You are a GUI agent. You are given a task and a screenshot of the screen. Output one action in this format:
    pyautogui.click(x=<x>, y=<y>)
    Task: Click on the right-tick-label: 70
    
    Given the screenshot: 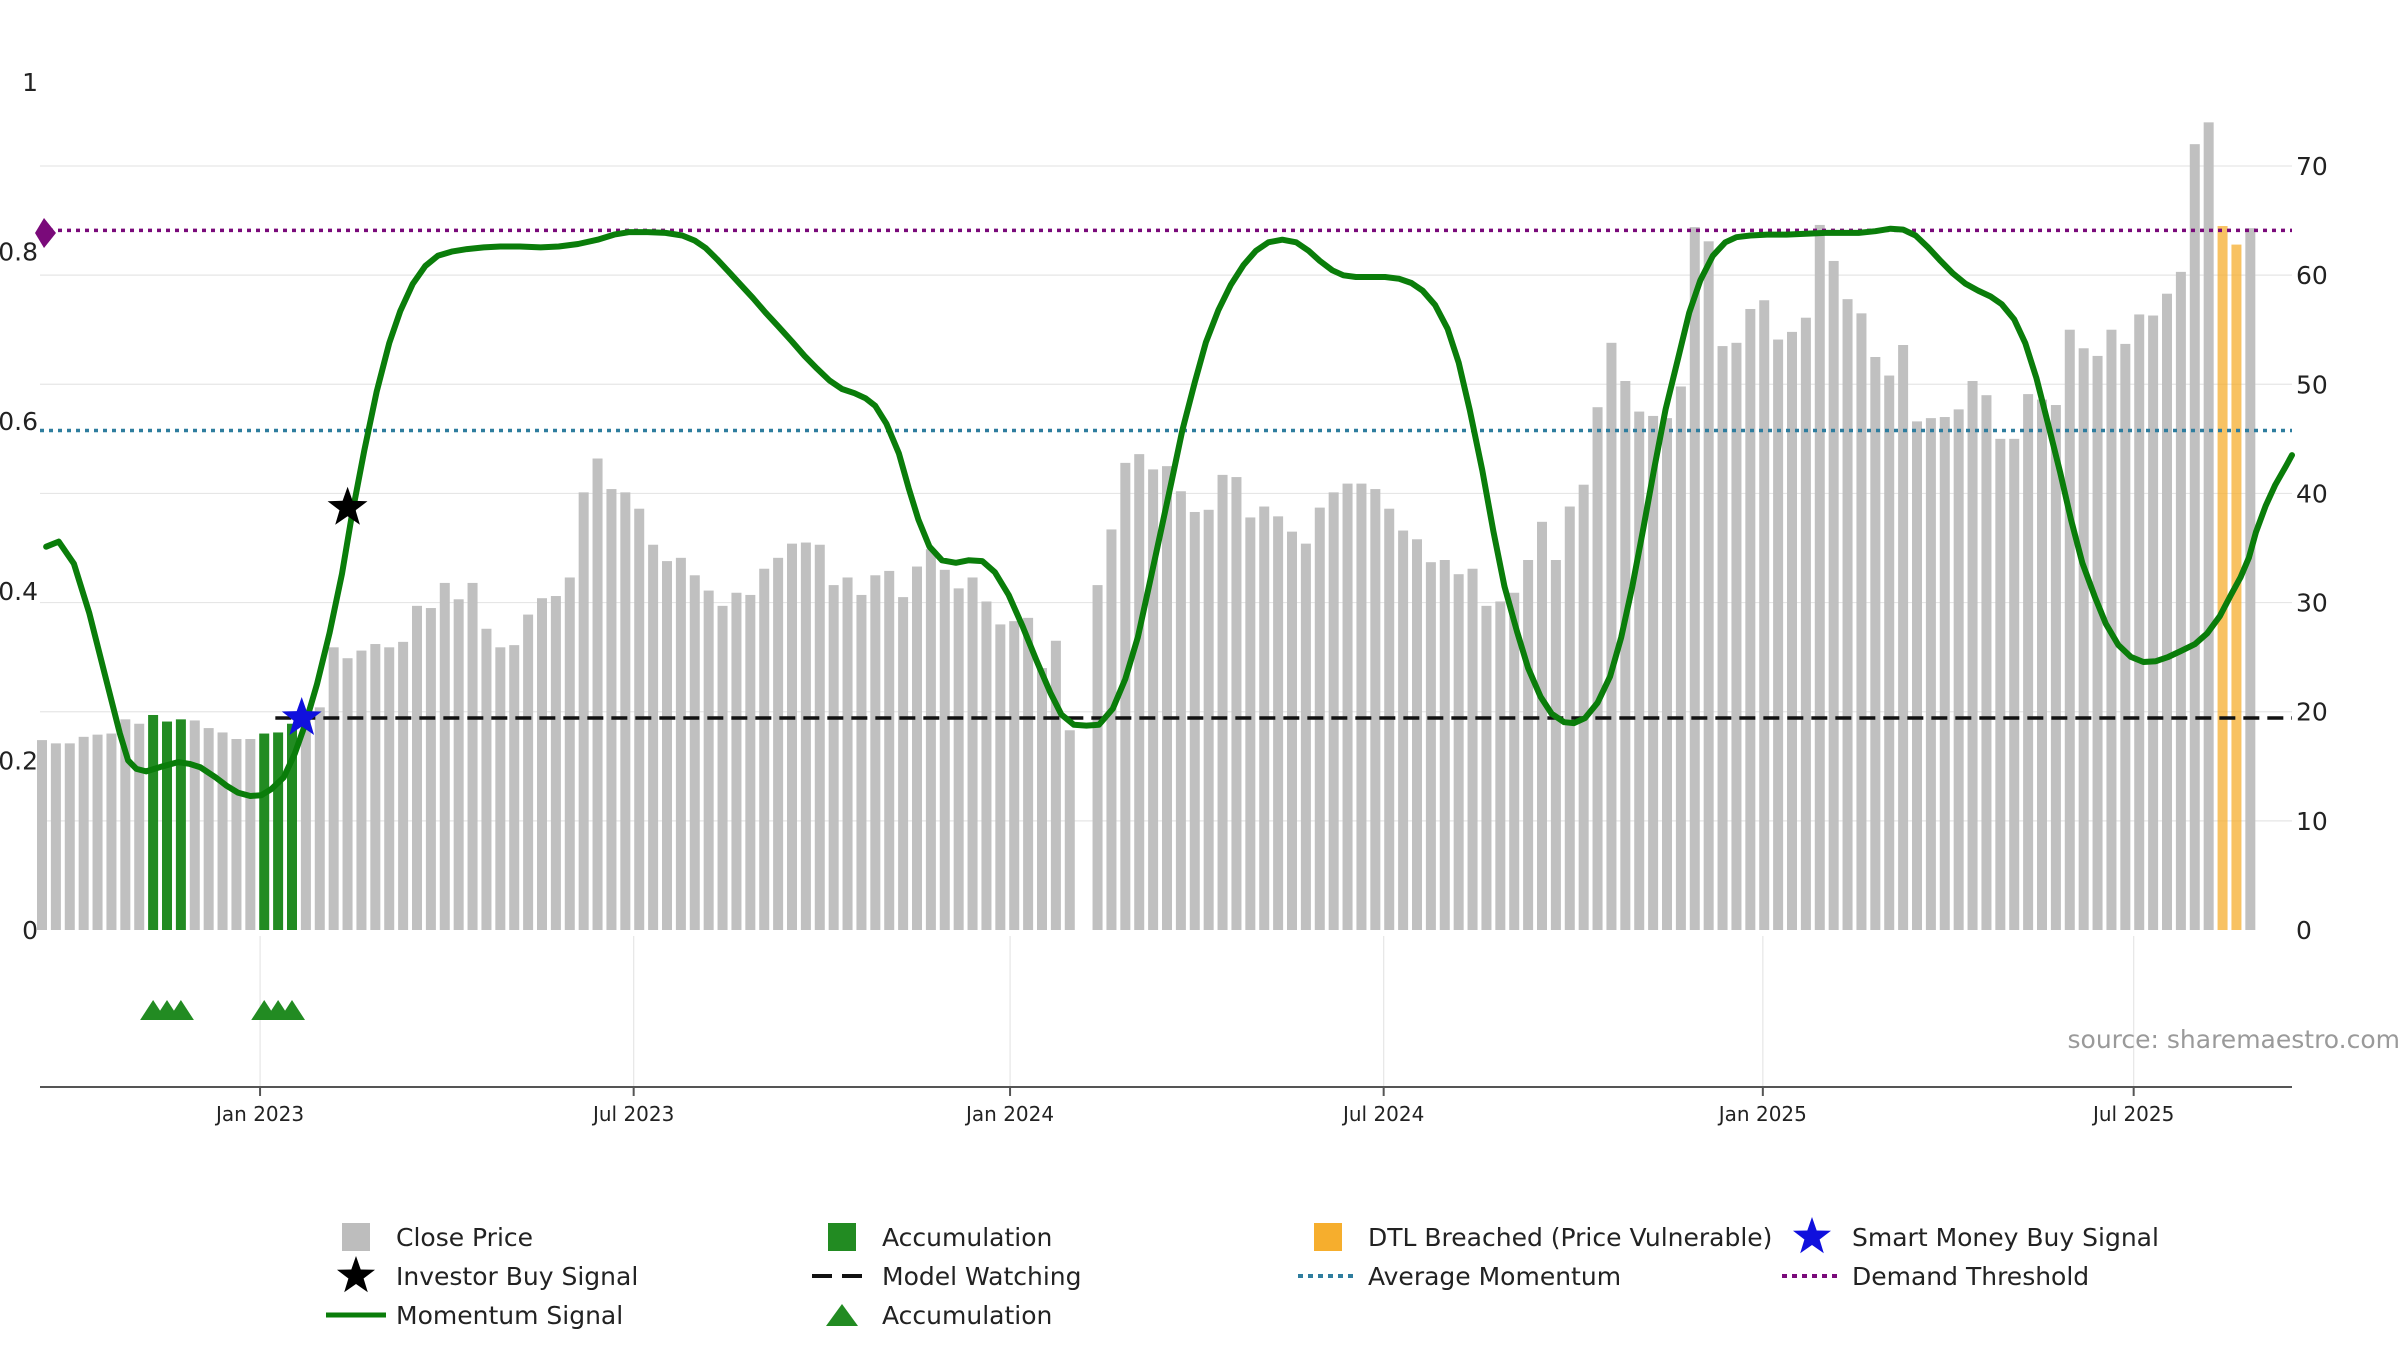 What is the action you would take?
    pyautogui.click(x=2312, y=166)
    